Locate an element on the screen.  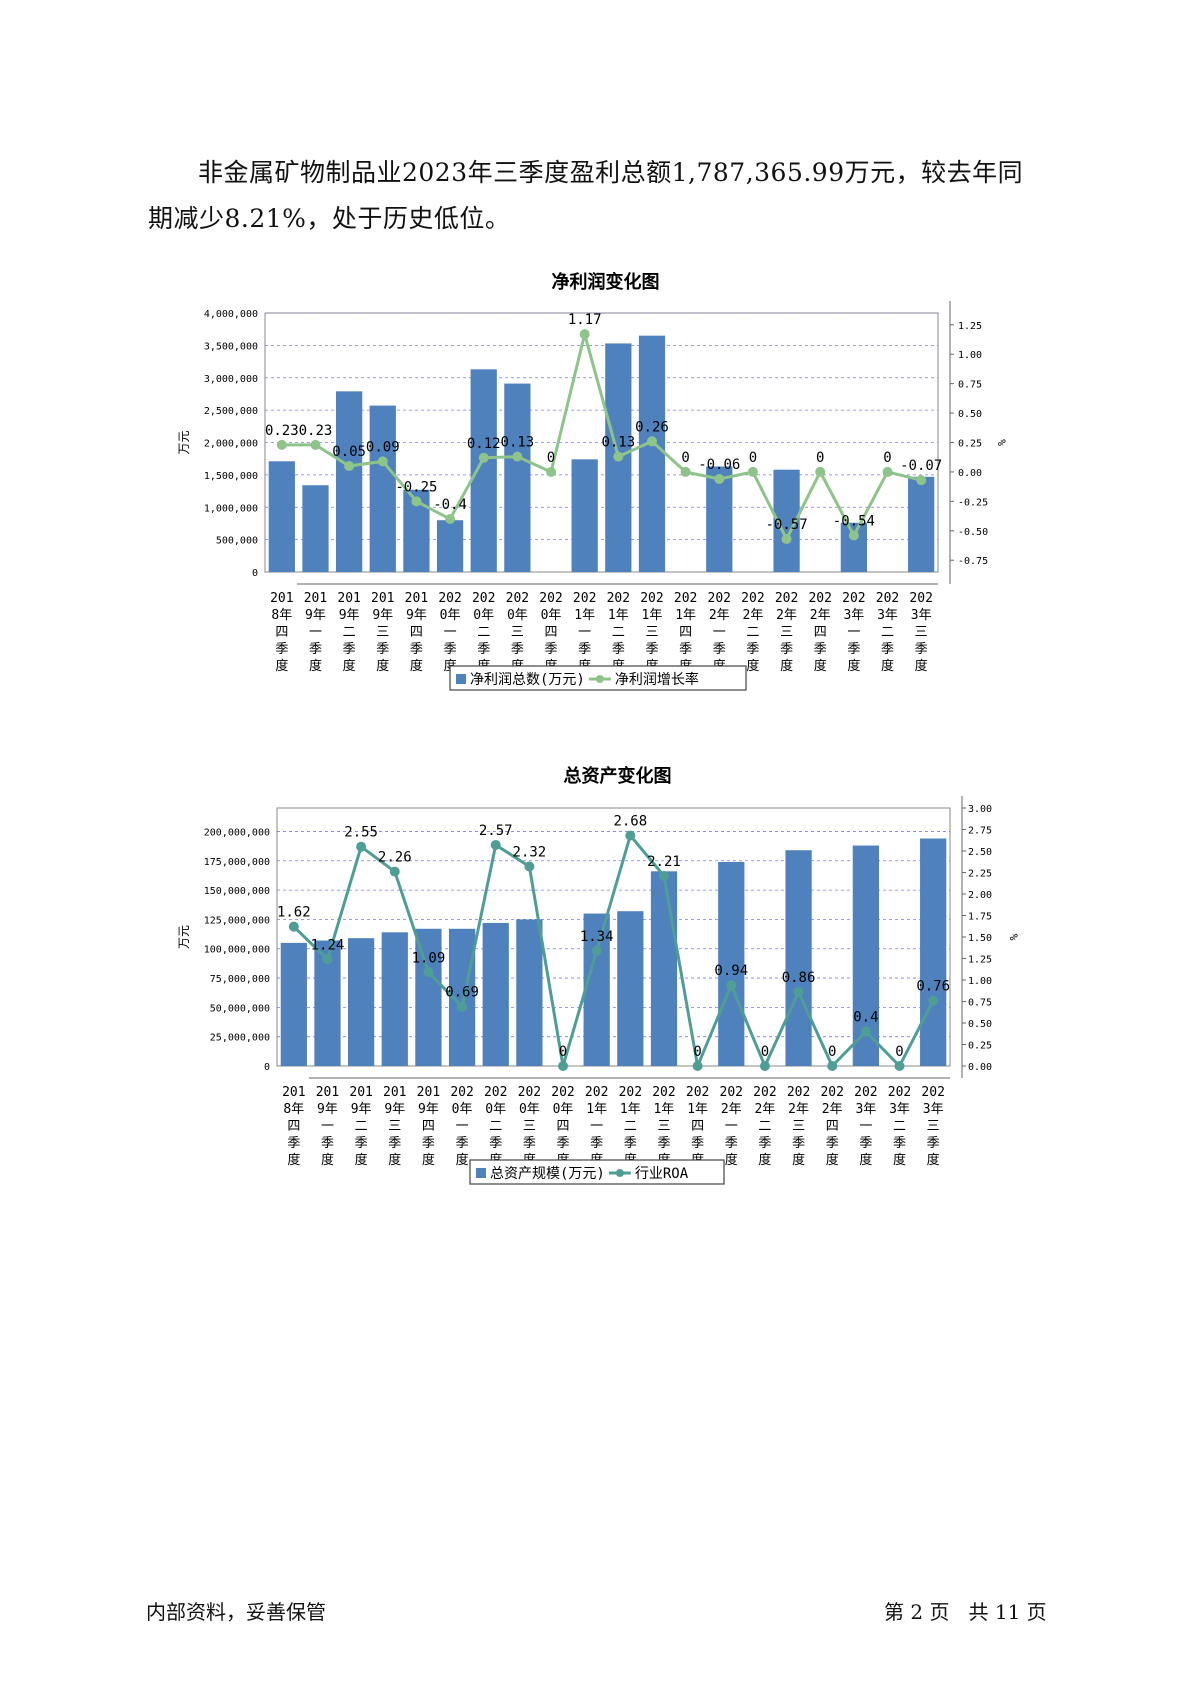
left-tick-label: 3,500,000 is located at coordinates (231, 346).